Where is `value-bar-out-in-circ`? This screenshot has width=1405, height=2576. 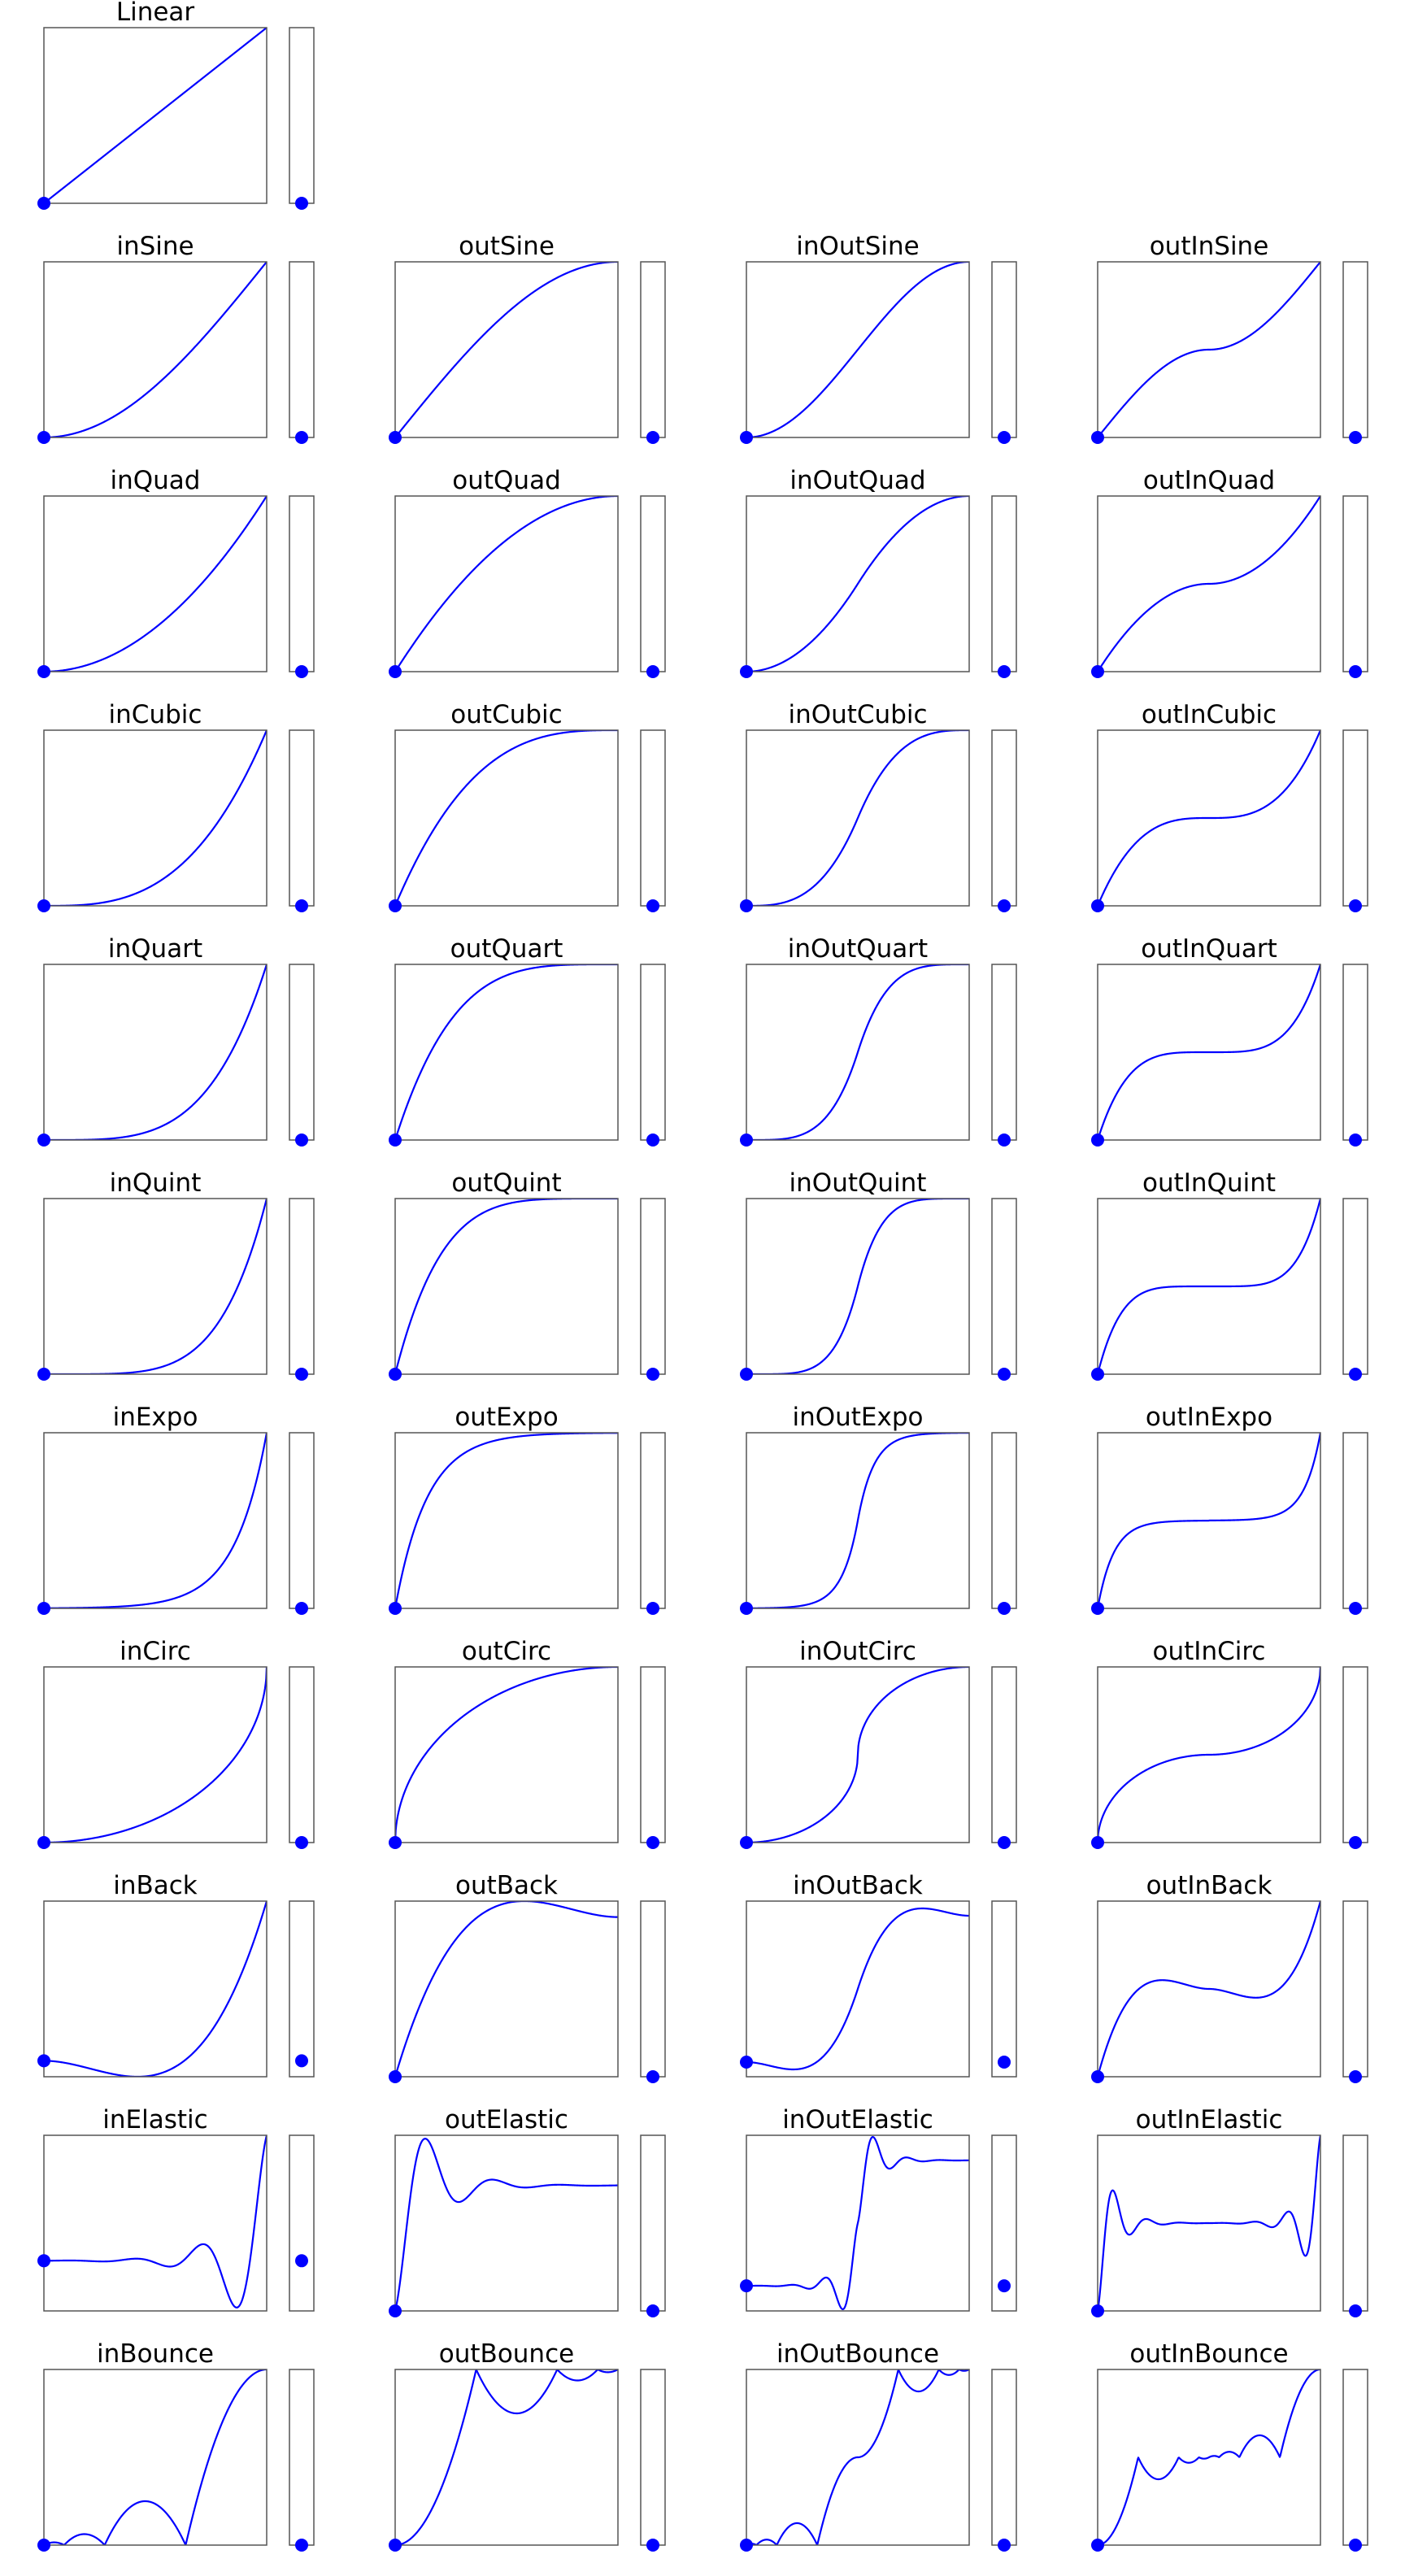 value-bar-out-in-circ is located at coordinates (1355, 1755).